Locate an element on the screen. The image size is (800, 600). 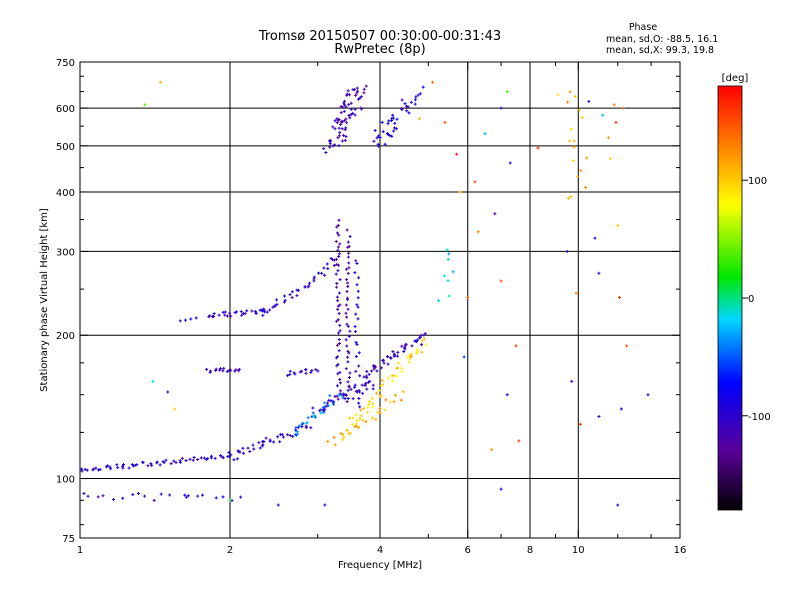
y-tick-label: 750 is located at coordinates (65, 63).